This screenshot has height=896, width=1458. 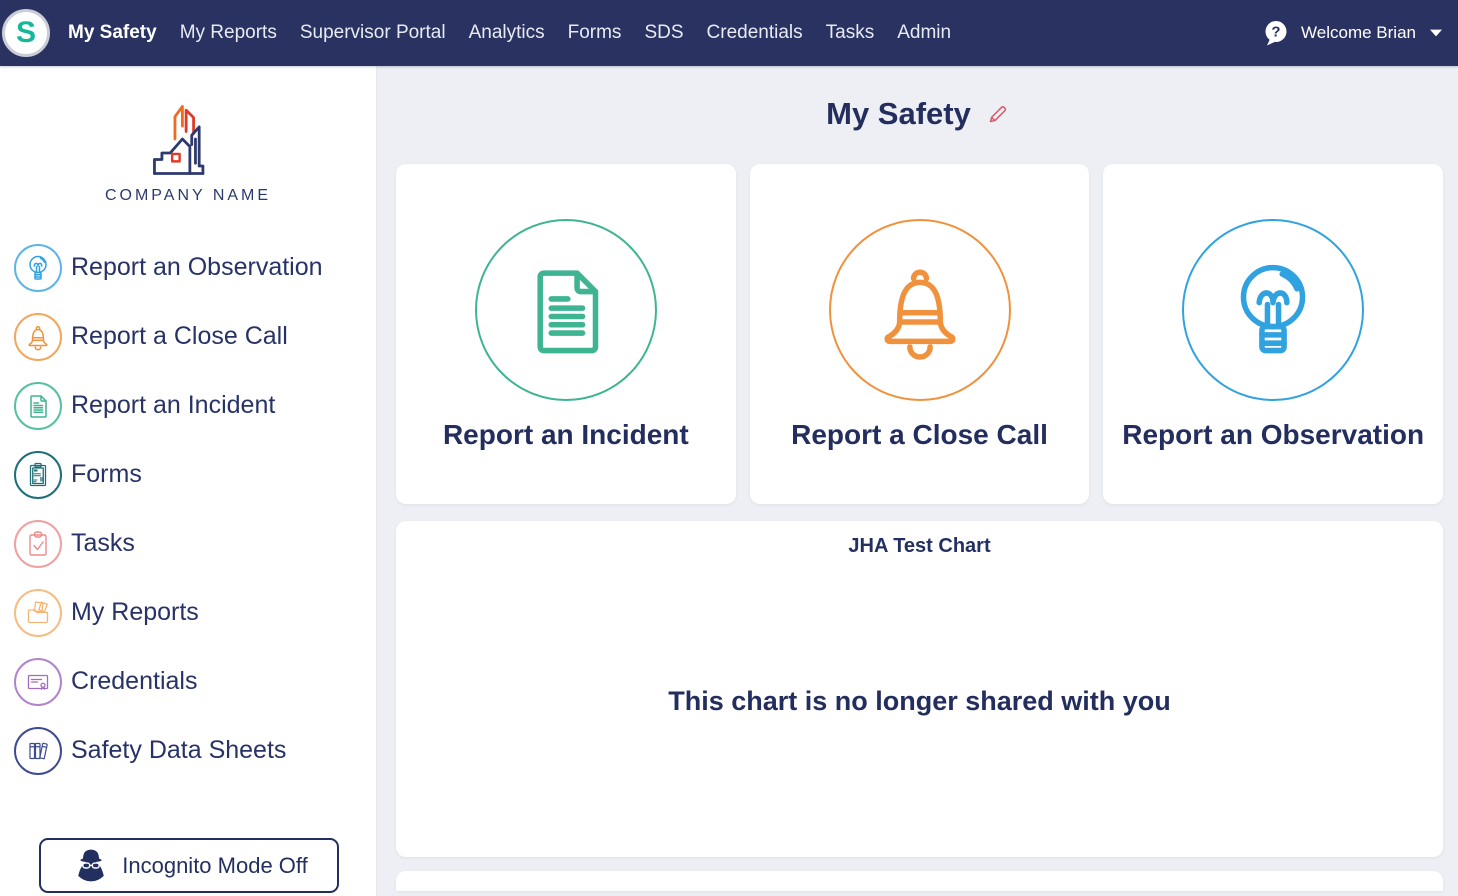 I want to click on nav-item-admin: Admin, so click(x=924, y=32).